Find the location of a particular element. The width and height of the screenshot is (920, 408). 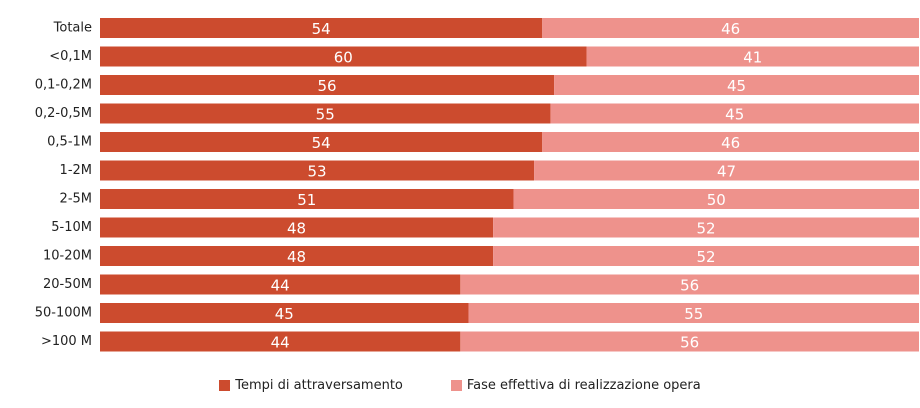

data-label-series-2: 55 is located at coordinates (693, 314).